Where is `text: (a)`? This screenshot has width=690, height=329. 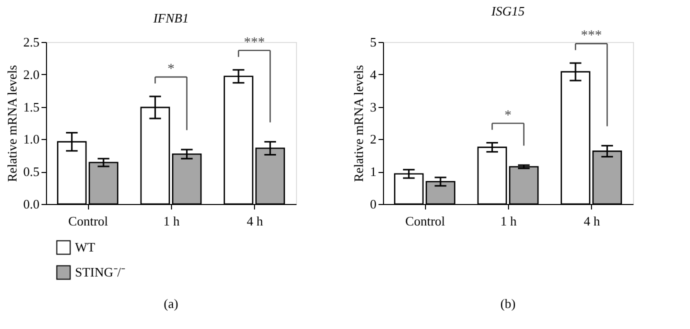 text: (a) is located at coordinates (171, 303).